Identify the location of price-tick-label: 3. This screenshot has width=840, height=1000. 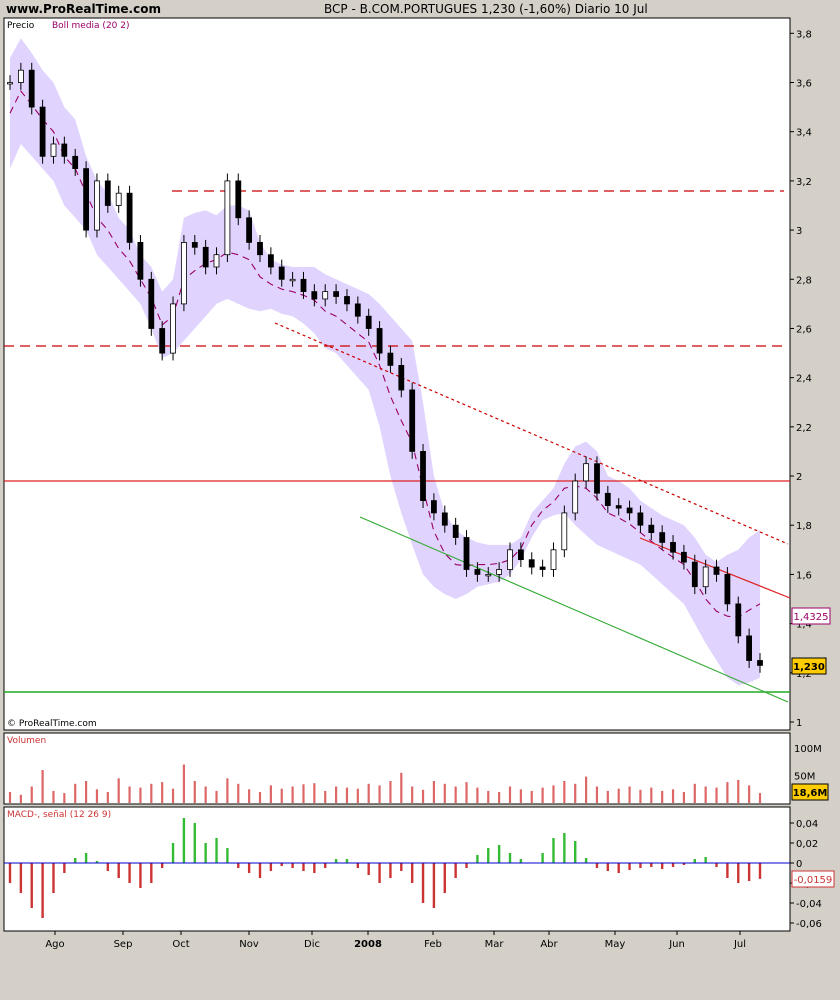
(799, 231).